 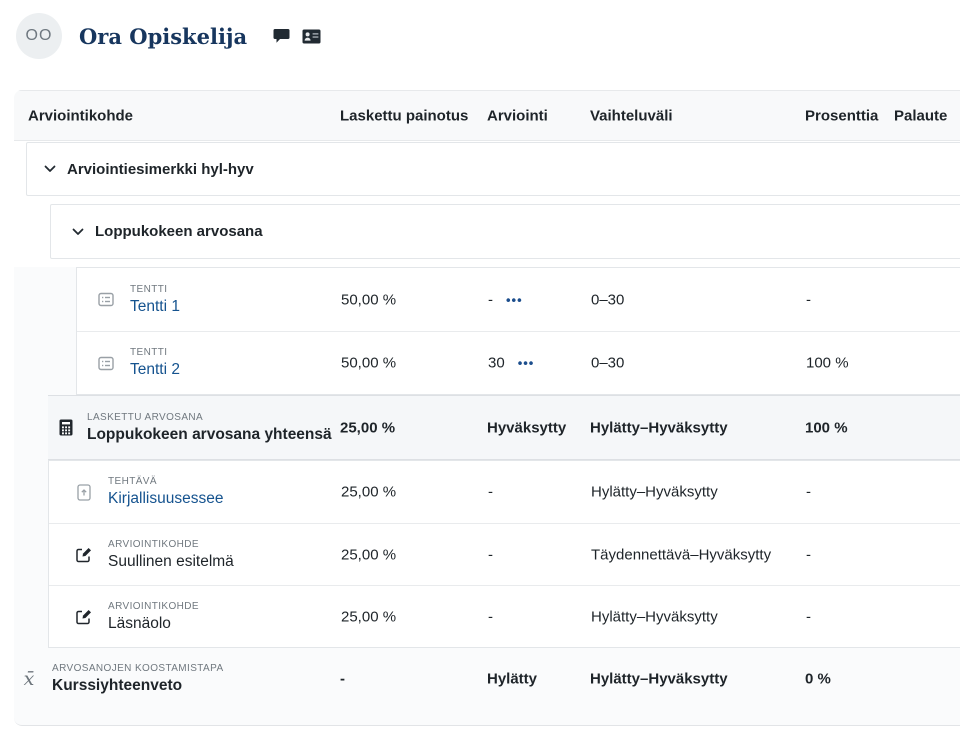 What do you see at coordinates (342, 679) in the screenshot?
I see `cell-weight: -` at bounding box center [342, 679].